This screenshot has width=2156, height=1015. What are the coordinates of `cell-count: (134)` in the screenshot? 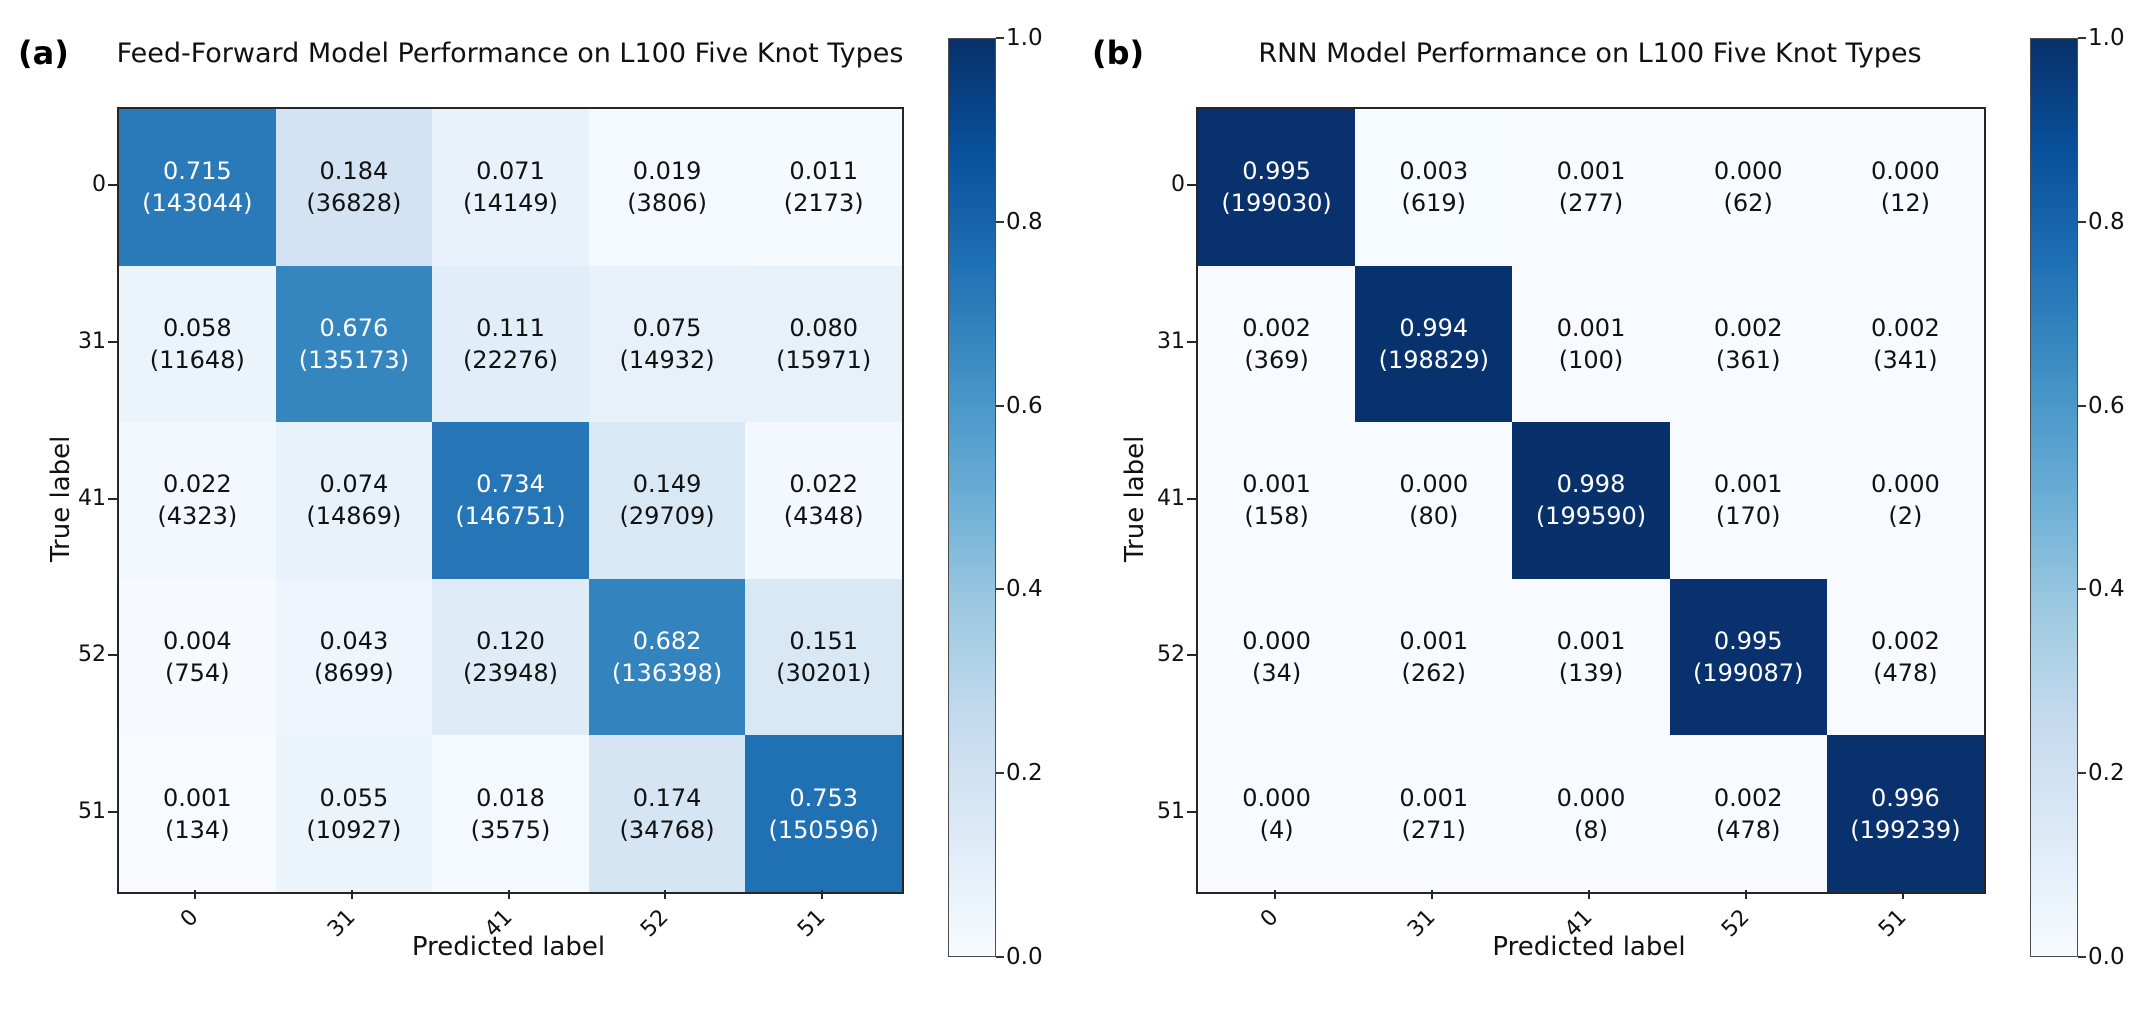 It's located at (197, 829).